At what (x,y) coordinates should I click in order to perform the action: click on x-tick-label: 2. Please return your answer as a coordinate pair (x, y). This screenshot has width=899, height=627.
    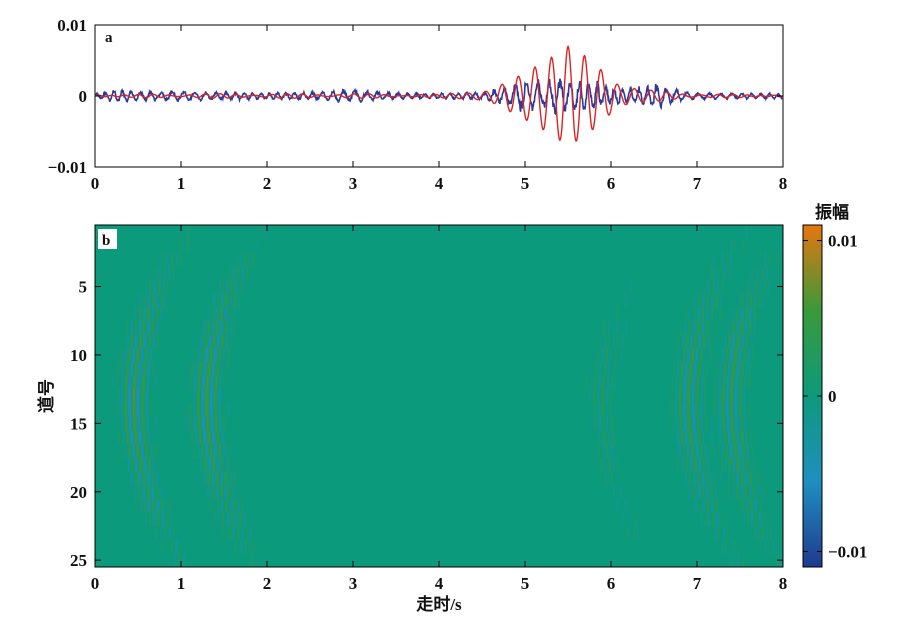
    Looking at the image, I should click on (267, 183).